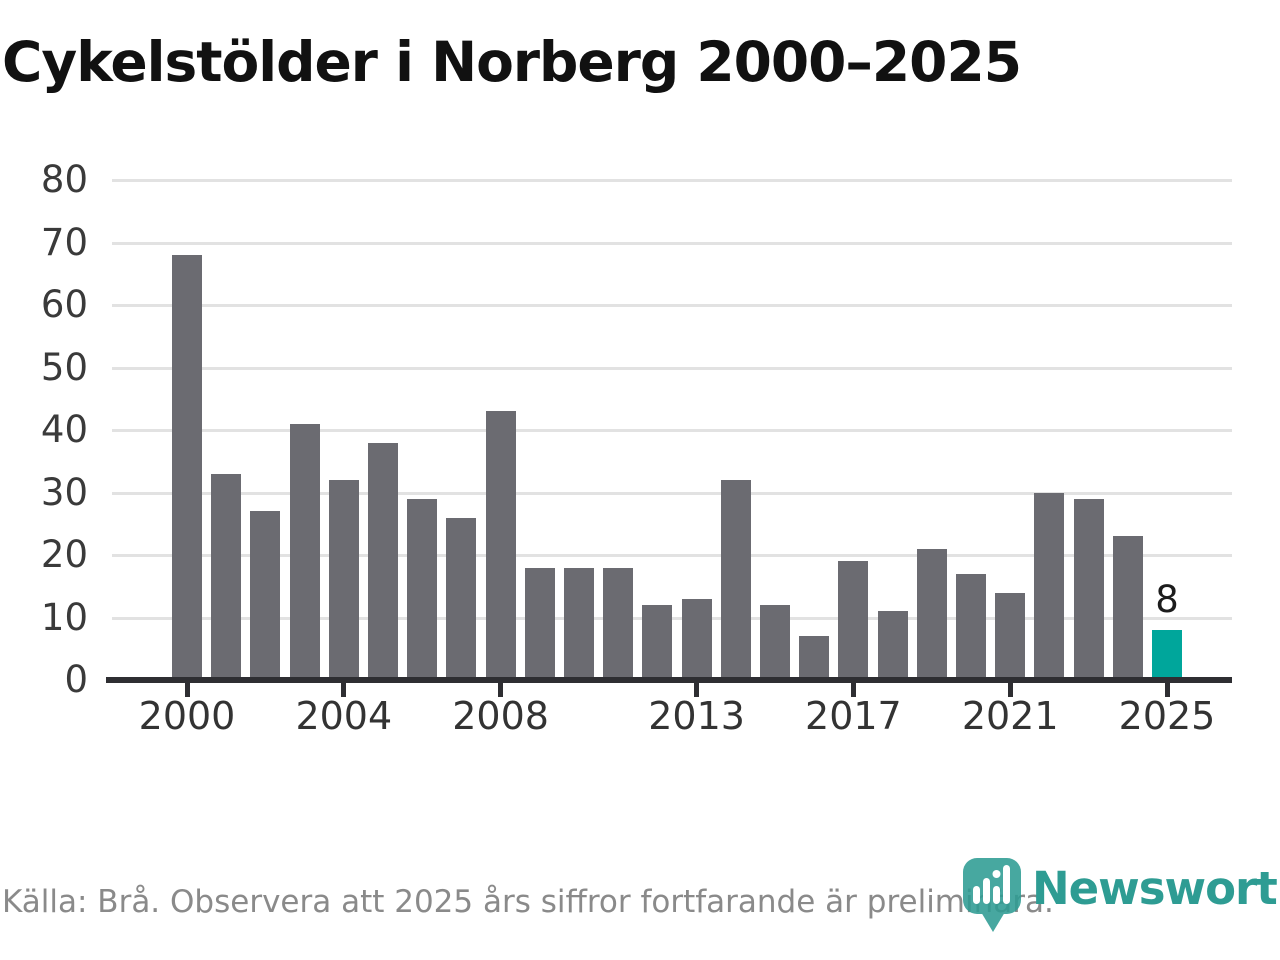 This screenshot has height=960, width=1280. Describe the element at coordinates (1010, 716) in the screenshot. I see `x-tick-label-2021: 2021` at that location.